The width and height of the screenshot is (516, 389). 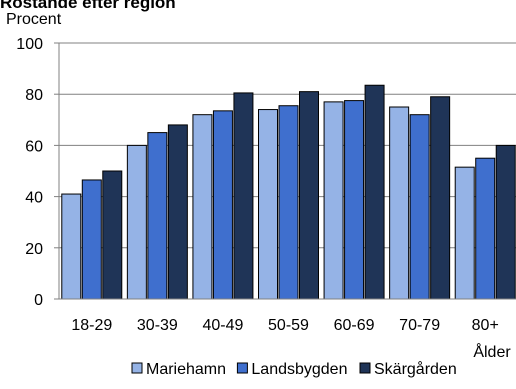 What do you see at coordinates (186, 369) in the screenshot?
I see `legend-label: Mariehamn` at bounding box center [186, 369].